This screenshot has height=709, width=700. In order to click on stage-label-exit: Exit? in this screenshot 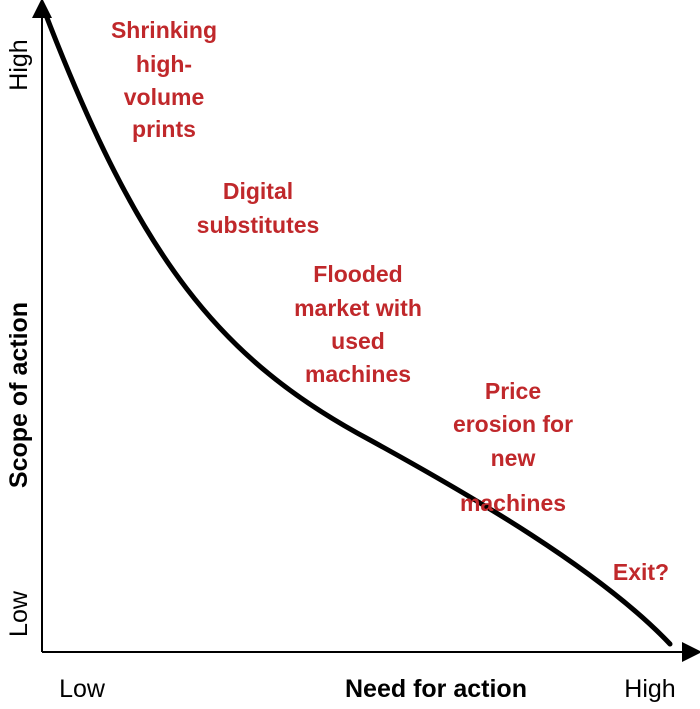, I will do `click(641, 572)`.